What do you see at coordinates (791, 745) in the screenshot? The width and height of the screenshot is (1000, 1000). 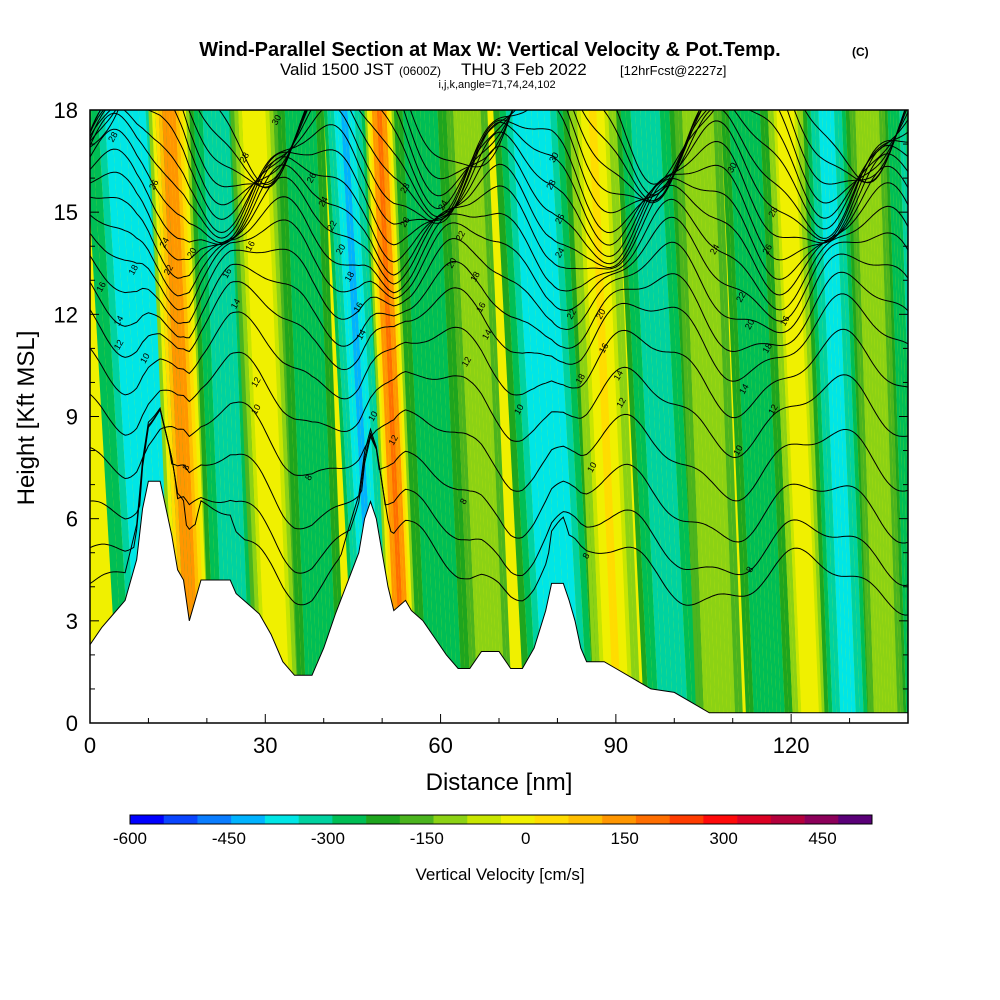 I see `x-tick-label: 120` at bounding box center [791, 745].